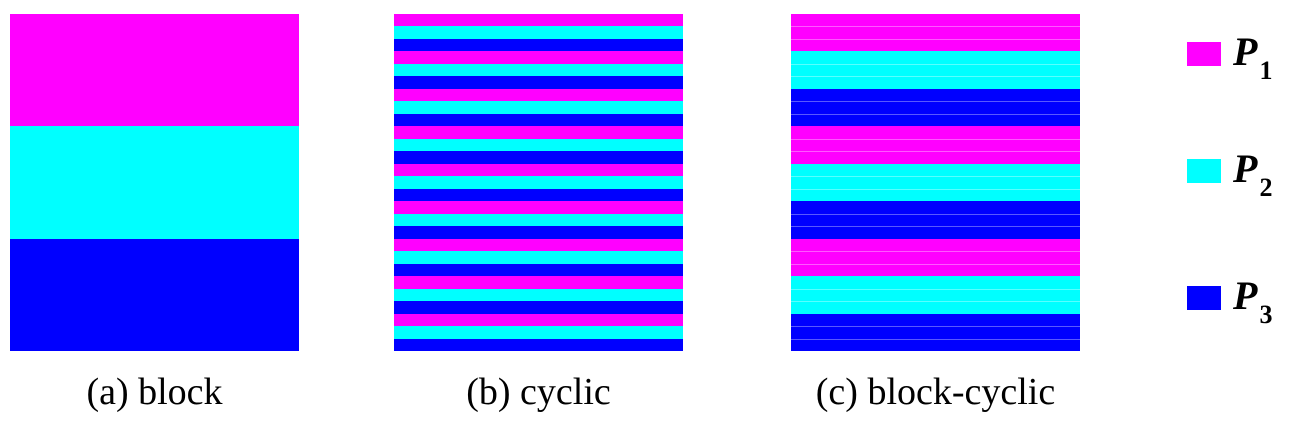  I want to click on block-stripe-p2, so click(154, 182).